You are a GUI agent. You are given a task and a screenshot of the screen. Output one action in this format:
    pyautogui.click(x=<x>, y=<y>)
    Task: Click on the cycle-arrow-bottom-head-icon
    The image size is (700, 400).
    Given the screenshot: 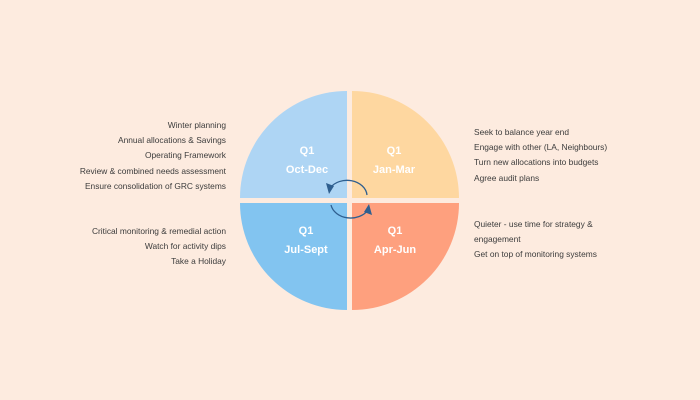 What is the action you would take?
    pyautogui.click(x=368, y=209)
    